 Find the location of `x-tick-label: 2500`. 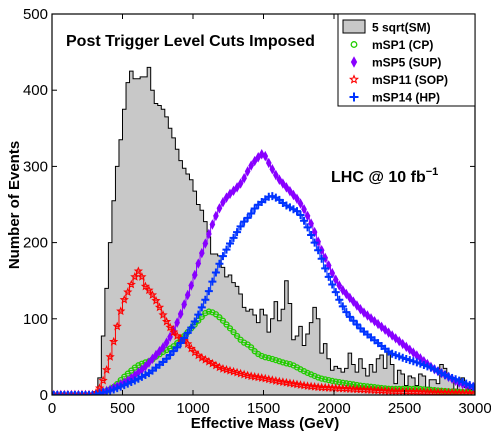

x-tick-label: 2500 is located at coordinates (404, 408).